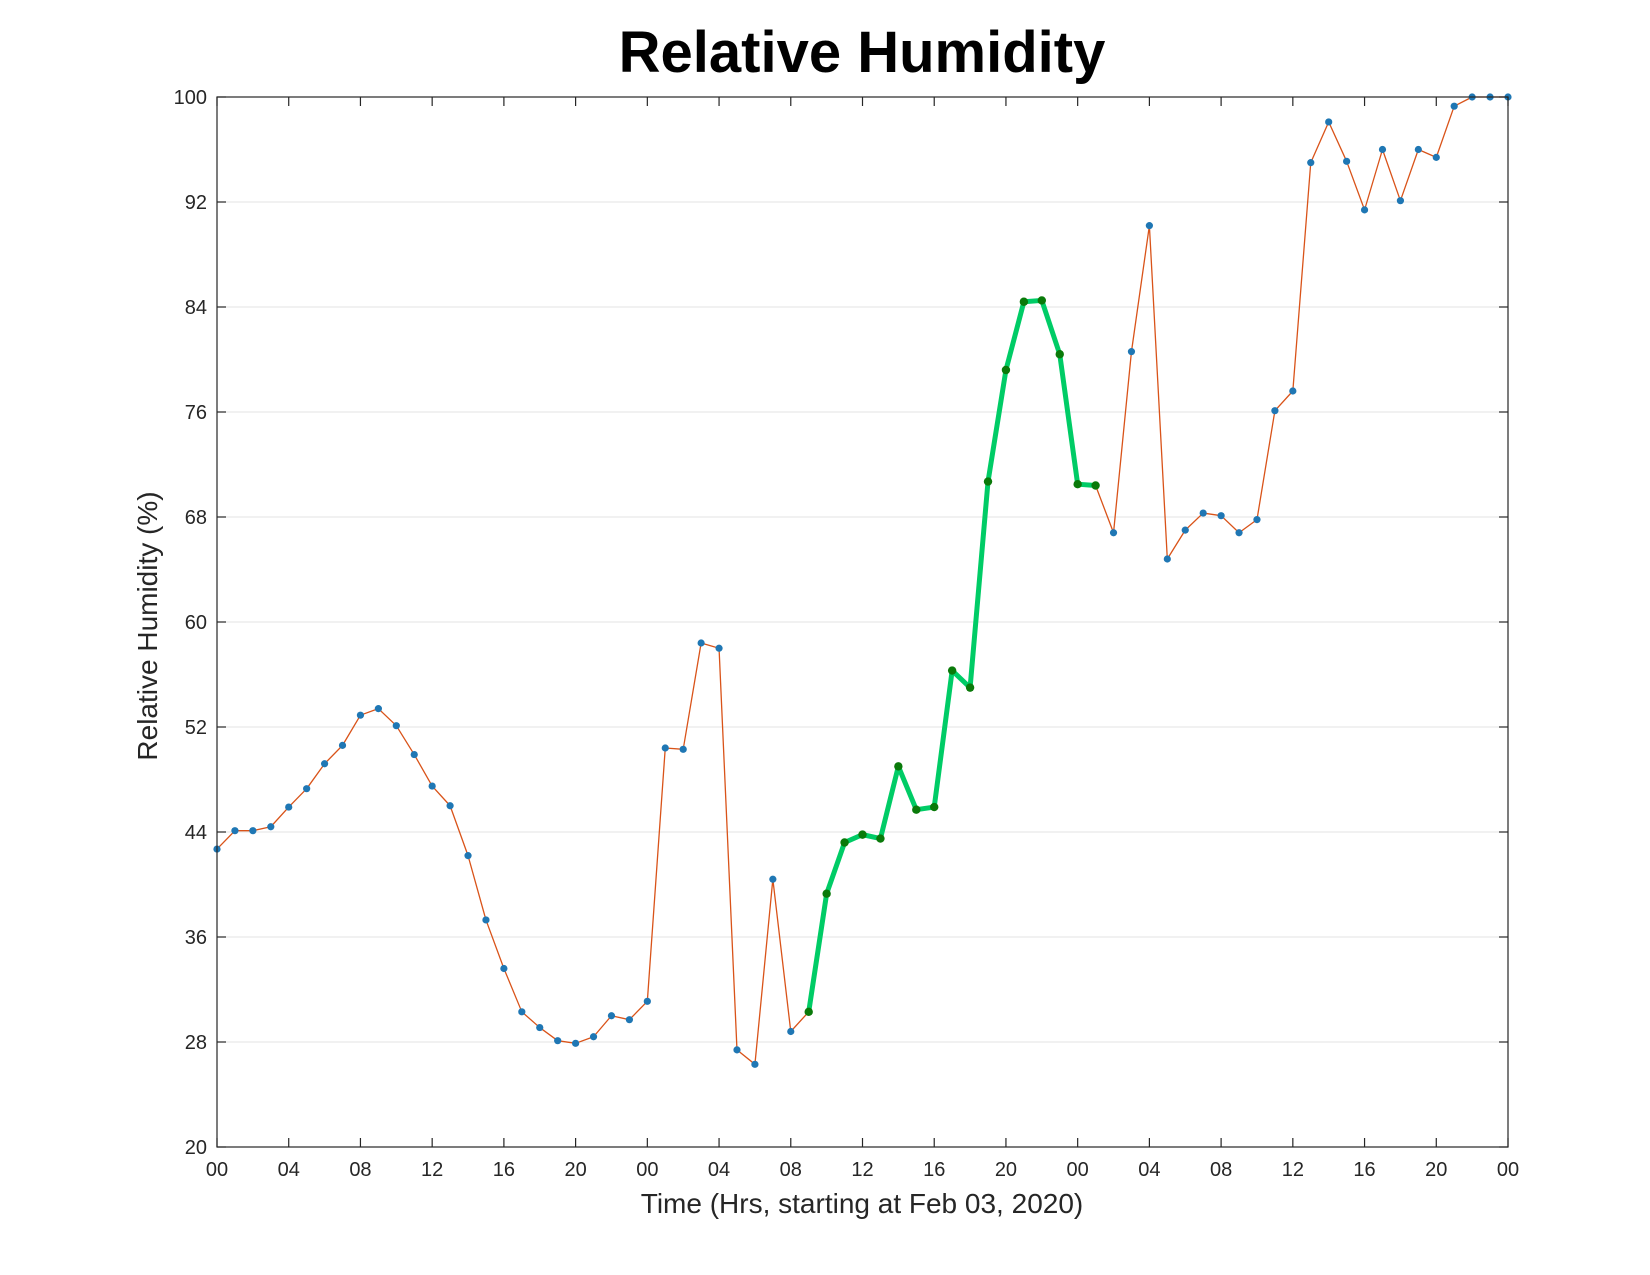  What do you see at coordinates (952, 656) in the screenshot?
I see `highlighted-series-line` at bounding box center [952, 656].